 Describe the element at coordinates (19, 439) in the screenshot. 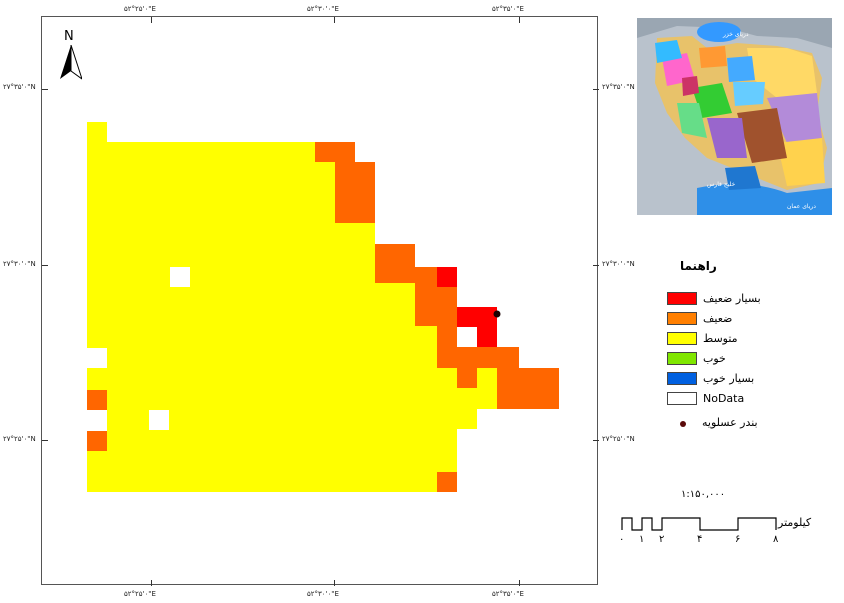

I see `grid-label-left-3: ۲۷°۲۵'۰"N` at that location.